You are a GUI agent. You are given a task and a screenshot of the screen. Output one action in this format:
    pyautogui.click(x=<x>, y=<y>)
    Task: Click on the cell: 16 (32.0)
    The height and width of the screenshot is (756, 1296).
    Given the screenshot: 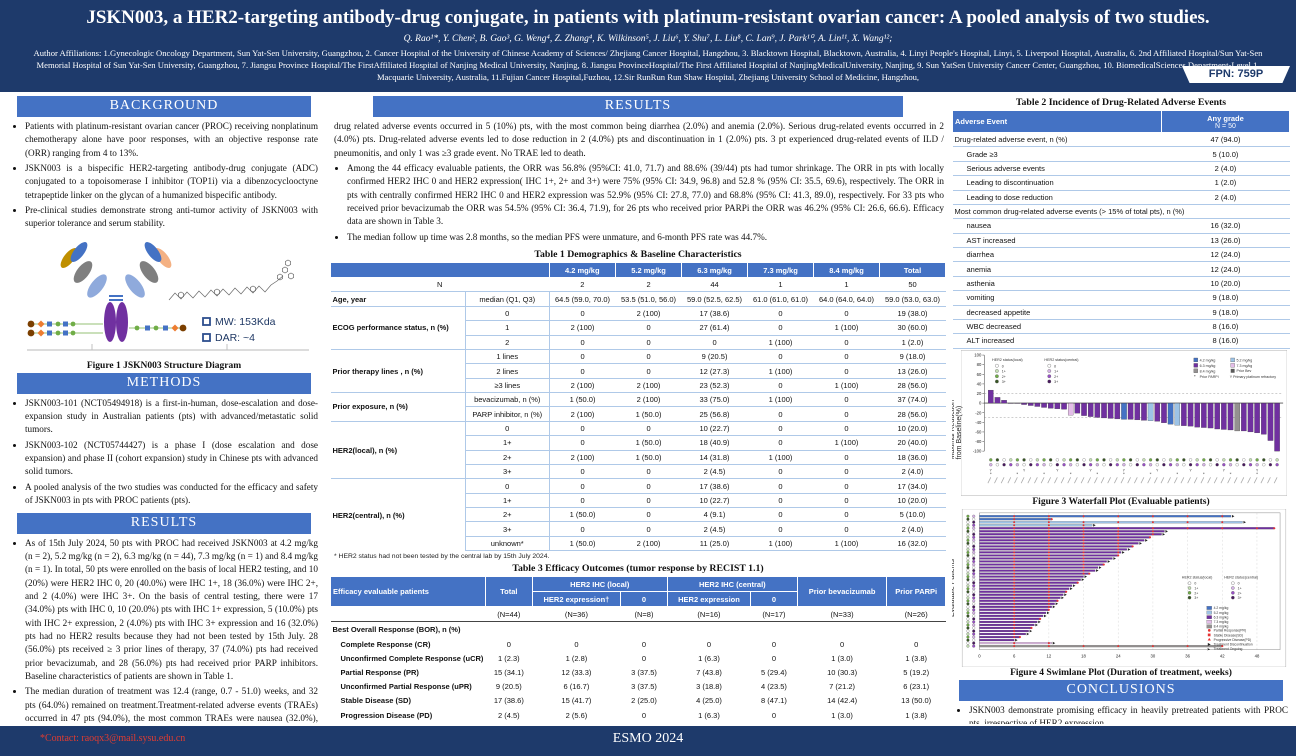 What is the action you would take?
    pyautogui.click(x=1225, y=226)
    